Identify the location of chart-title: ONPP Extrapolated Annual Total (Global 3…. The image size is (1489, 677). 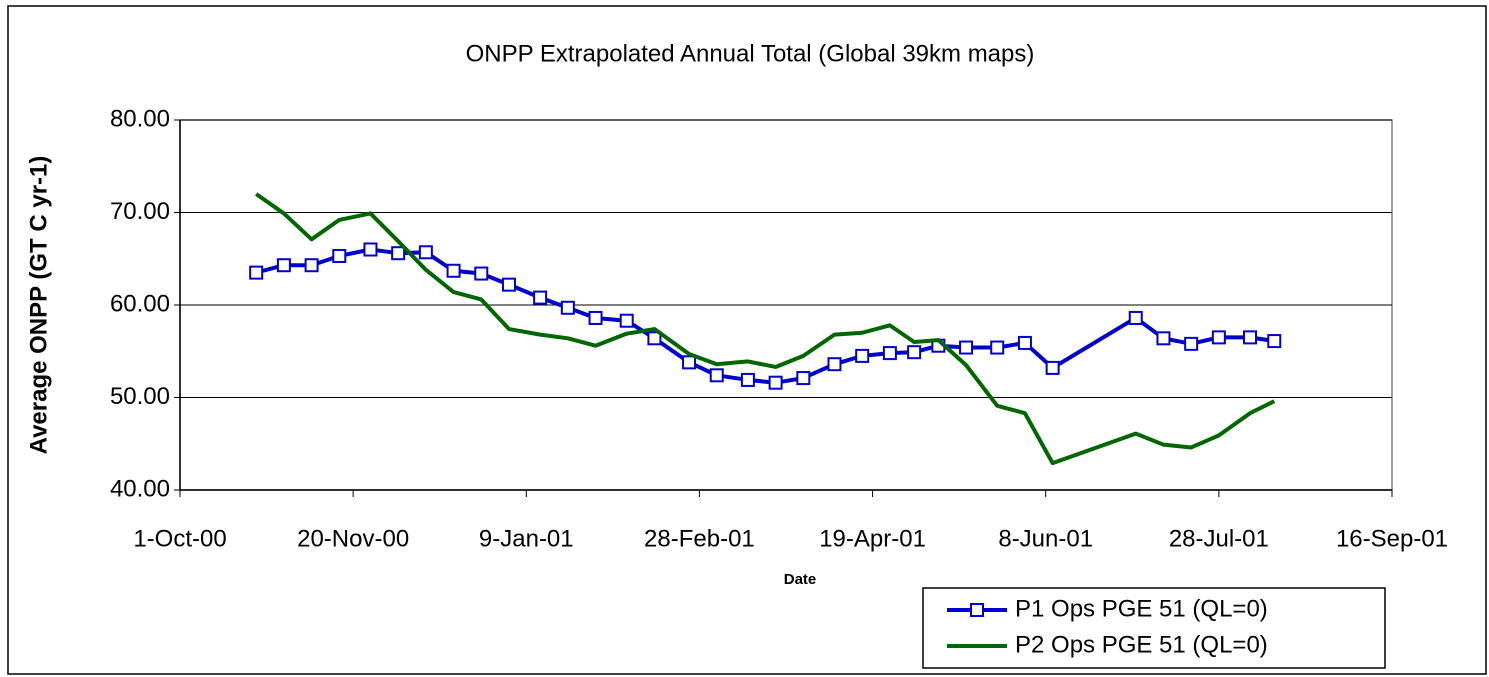
(750, 53).